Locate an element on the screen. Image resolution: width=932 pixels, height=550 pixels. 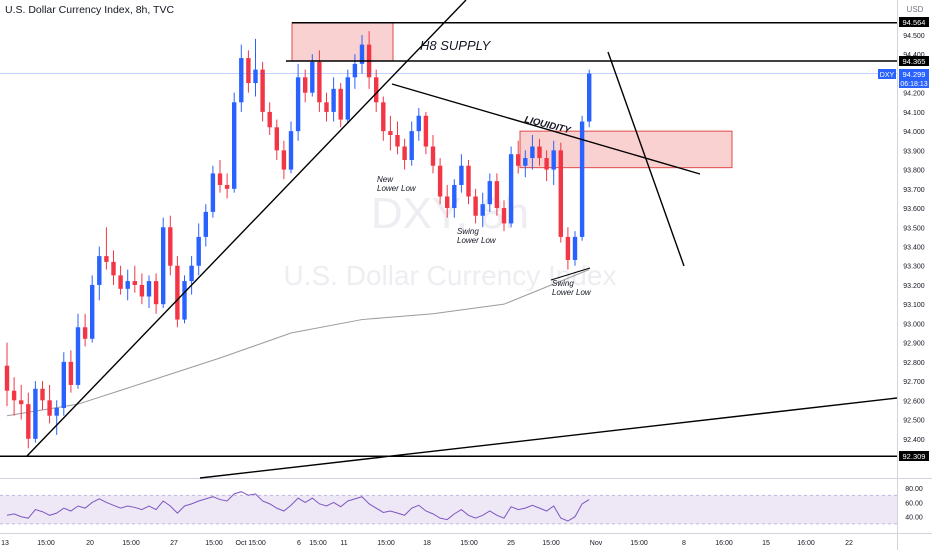
price-tick-label: 93.500 is located at coordinates (914, 228).